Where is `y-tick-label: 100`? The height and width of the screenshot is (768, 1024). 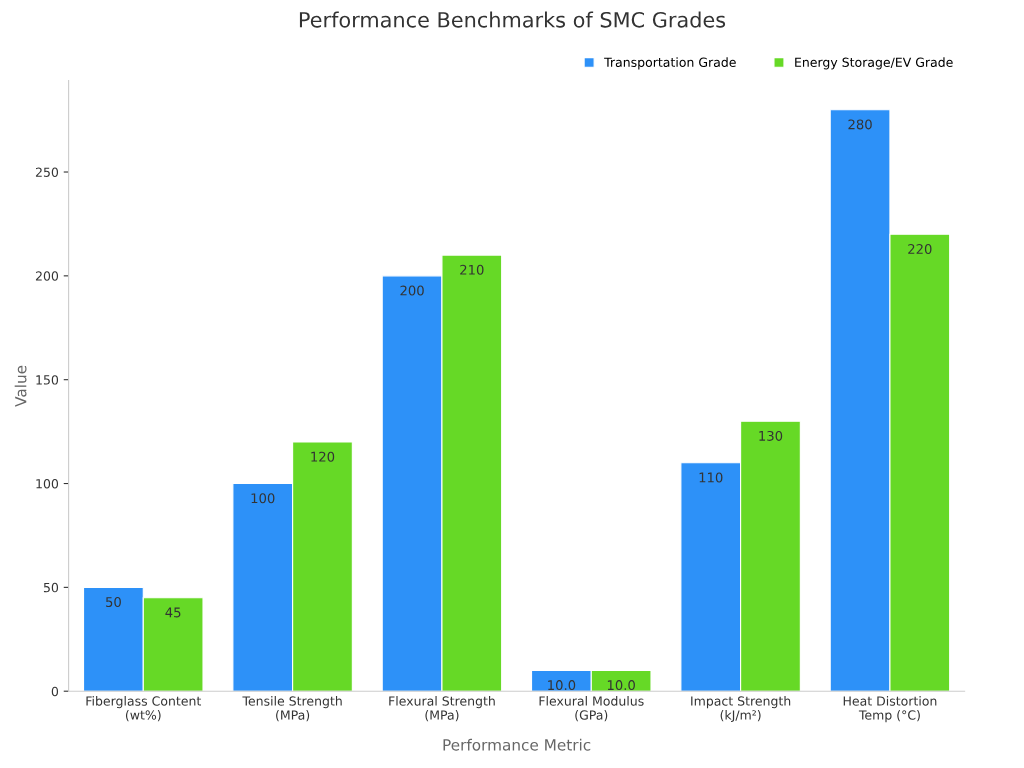 y-tick-label: 100 is located at coordinates (47, 484).